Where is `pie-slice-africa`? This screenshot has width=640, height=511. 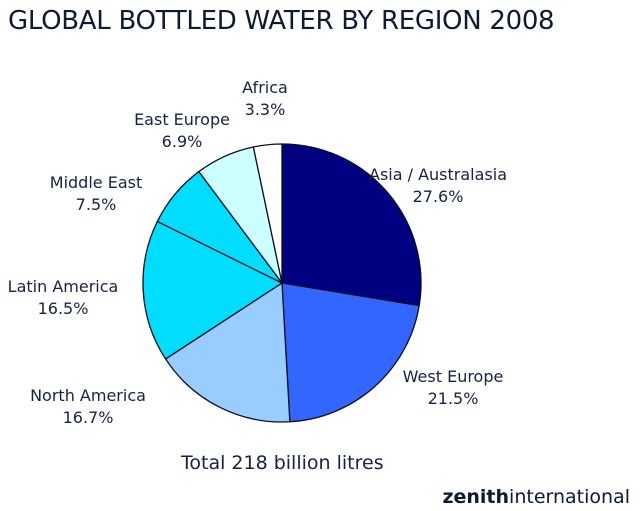 pie-slice-africa is located at coordinates (267, 213).